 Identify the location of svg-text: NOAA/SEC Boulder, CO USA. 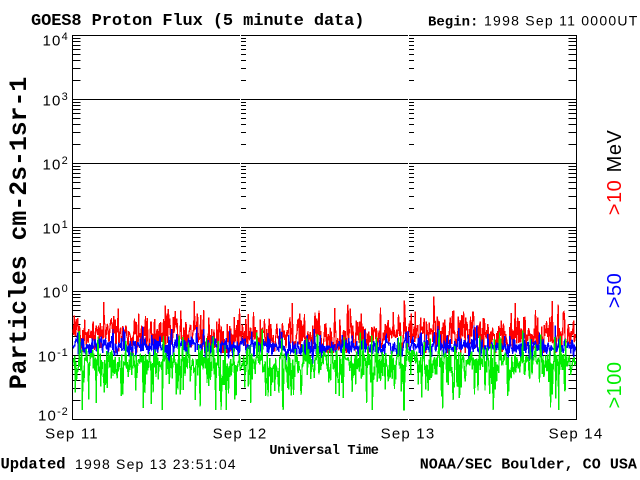
(528, 465).